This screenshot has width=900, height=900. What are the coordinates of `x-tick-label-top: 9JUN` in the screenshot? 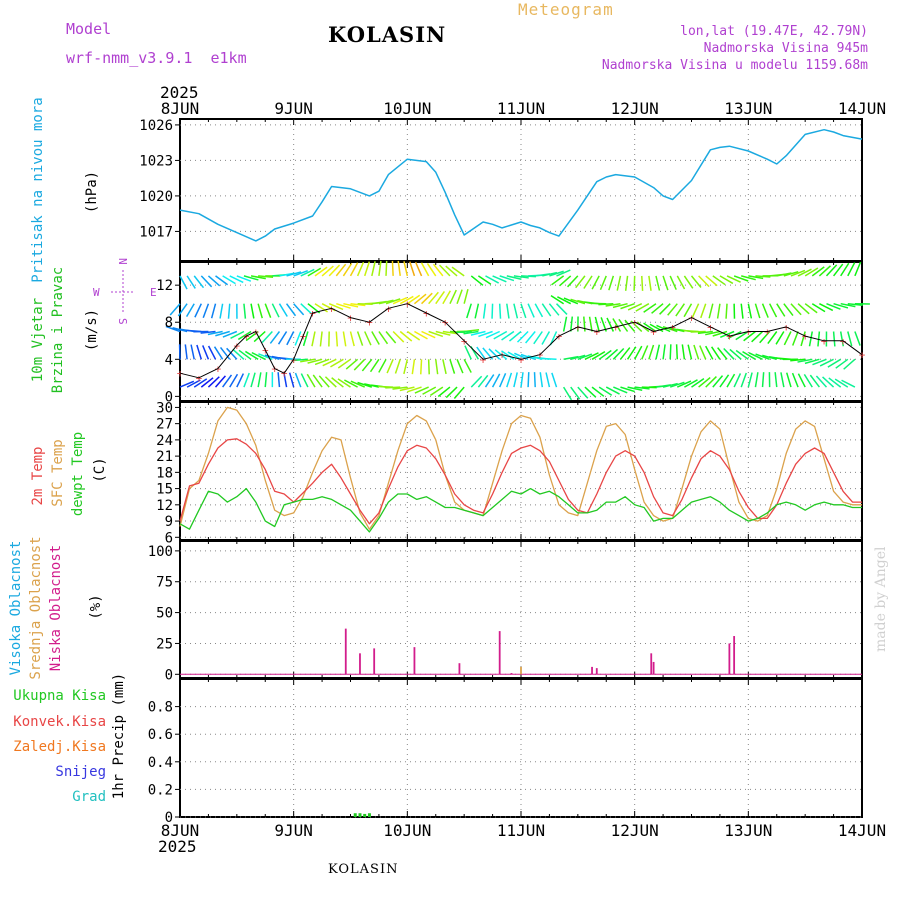 It's located at (293, 108).